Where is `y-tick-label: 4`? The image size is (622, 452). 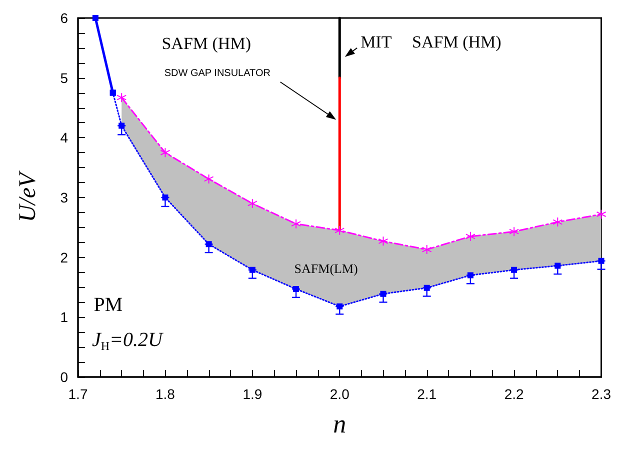 y-tick-label: 4 is located at coordinates (64, 138).